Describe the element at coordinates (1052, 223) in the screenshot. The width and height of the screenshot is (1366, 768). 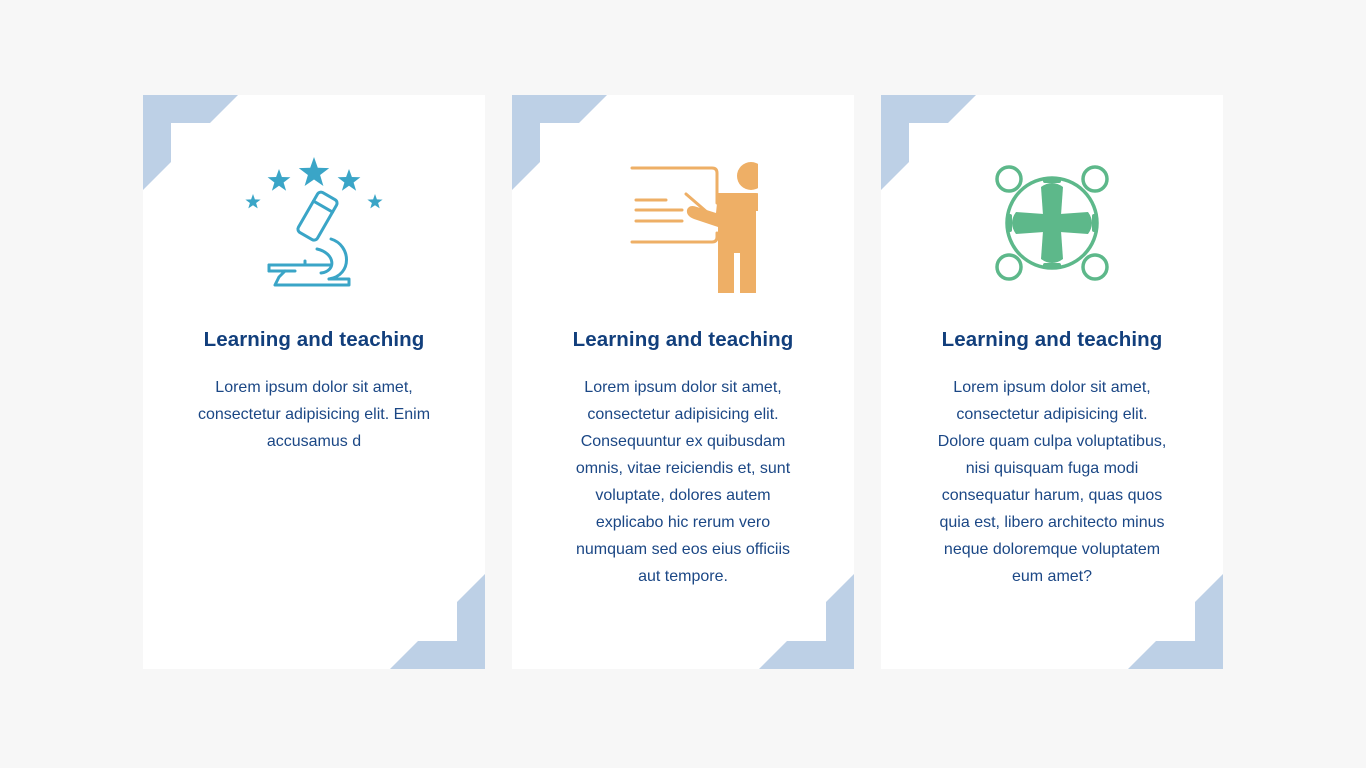
I see `network-hub-icon` at that location.